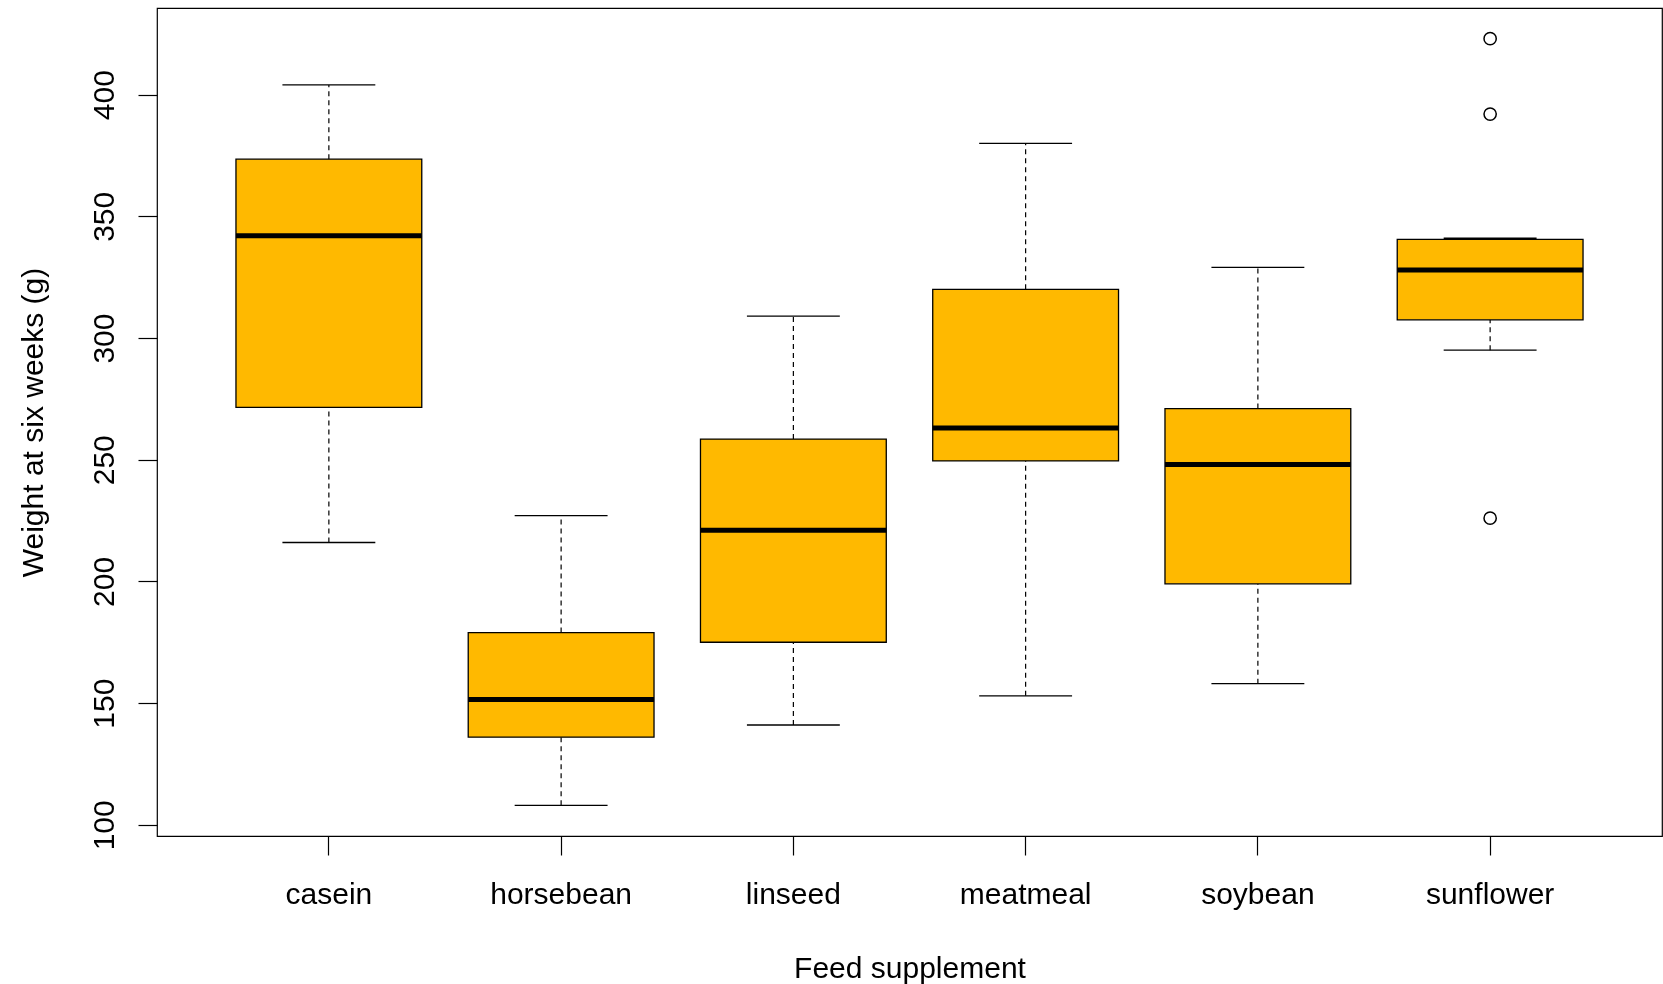  What do you see at coordinates (1025, 893) in the screenshot?
I see `x-tick-label: meatmeal` at bounding box center [1025, 893].